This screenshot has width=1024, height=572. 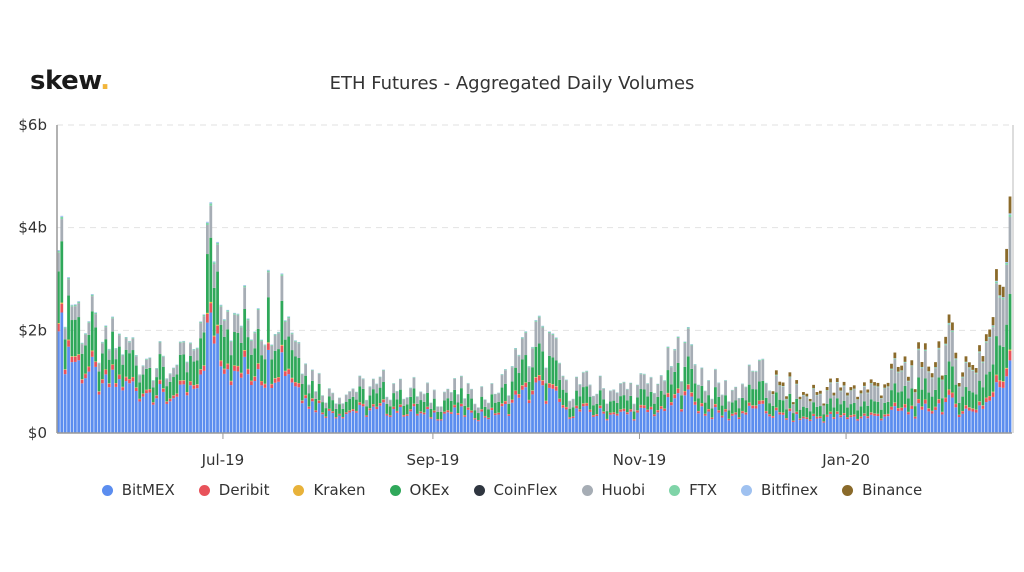 I want to click on legend-item-coinflex: CoinFlex, so click(x=515, y=490).